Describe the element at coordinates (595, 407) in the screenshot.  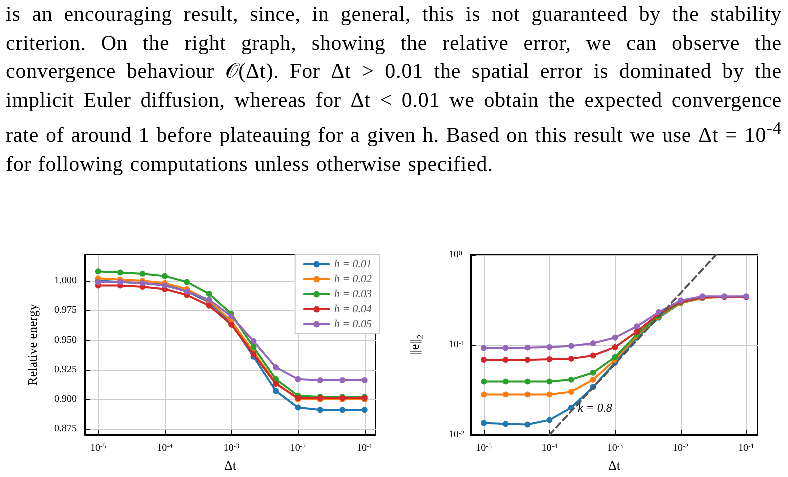
I see `annotation: k = 0.8` at that location.